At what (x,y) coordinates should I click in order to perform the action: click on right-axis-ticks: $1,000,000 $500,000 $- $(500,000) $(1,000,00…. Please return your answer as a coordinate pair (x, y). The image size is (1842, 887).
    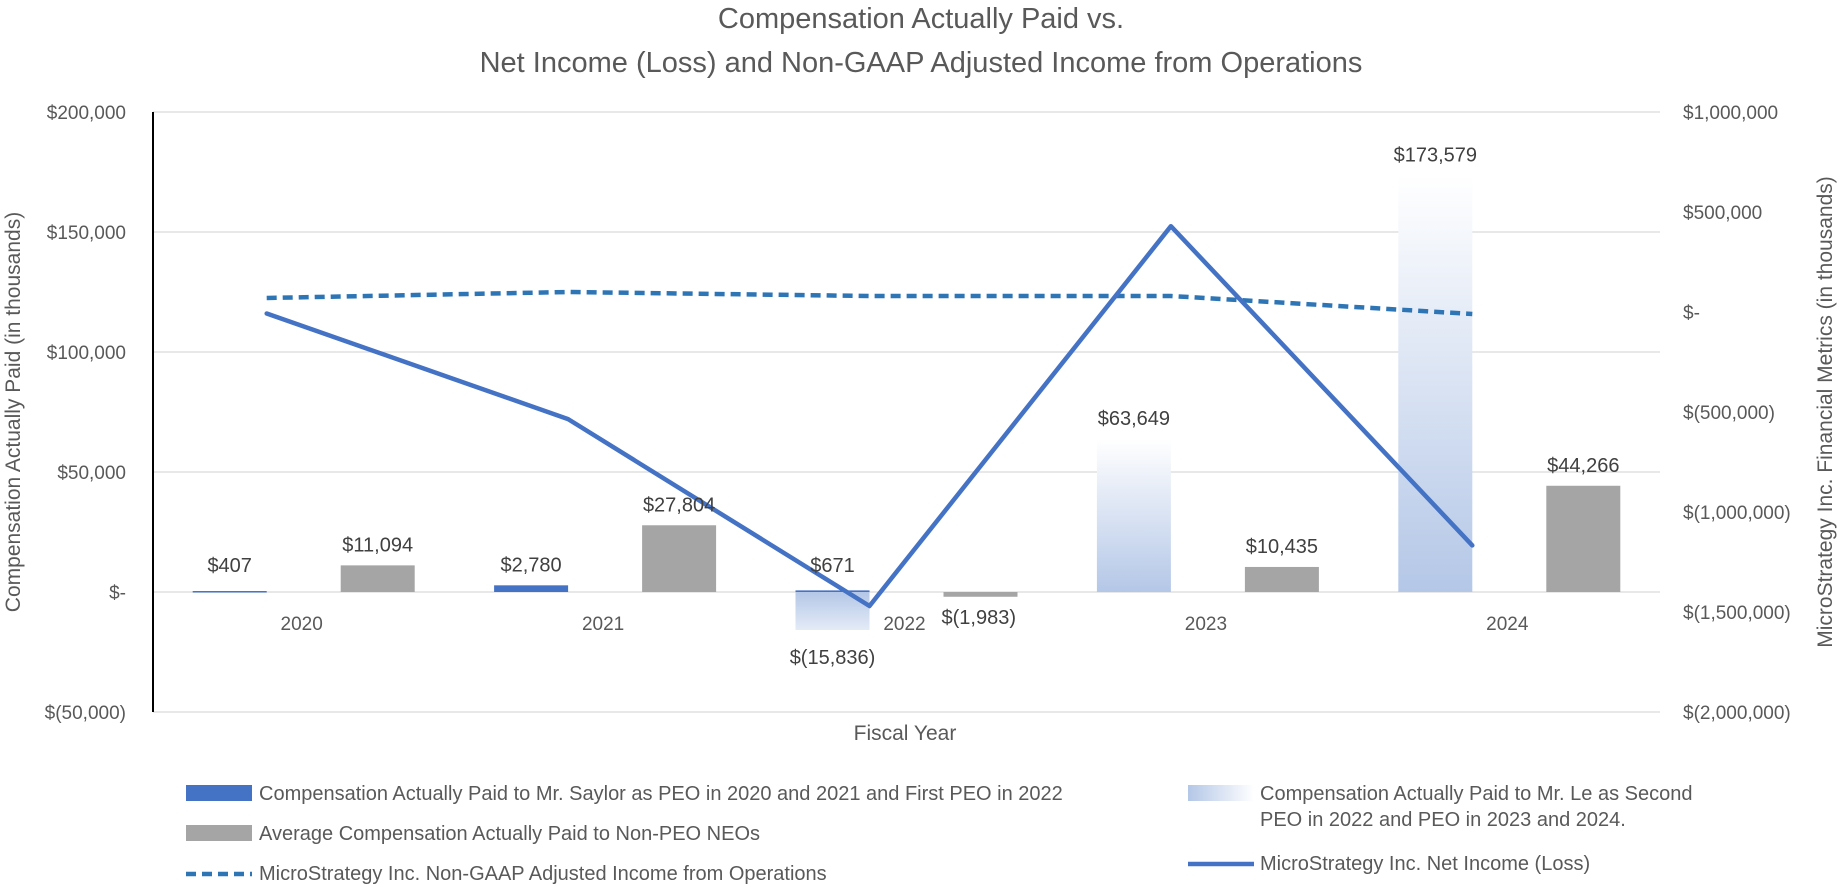
    Looking at the image, I should click on (1737, 413).